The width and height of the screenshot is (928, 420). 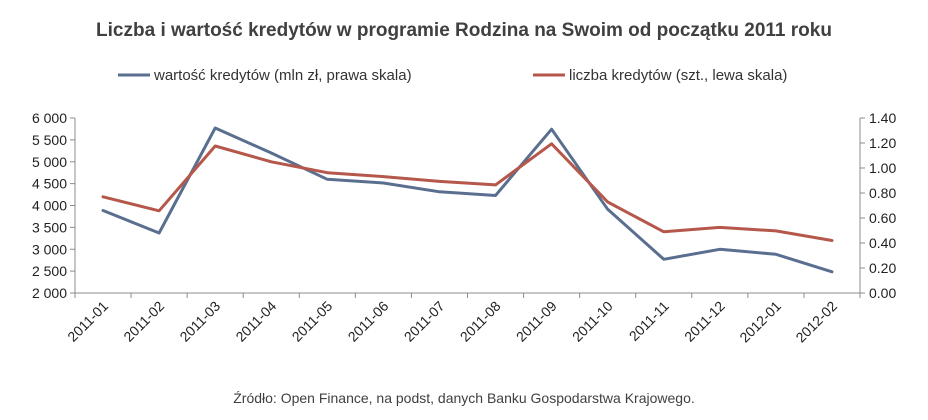 I want to click on x-tick-label: 2011-08, so click(x=480, y=321).